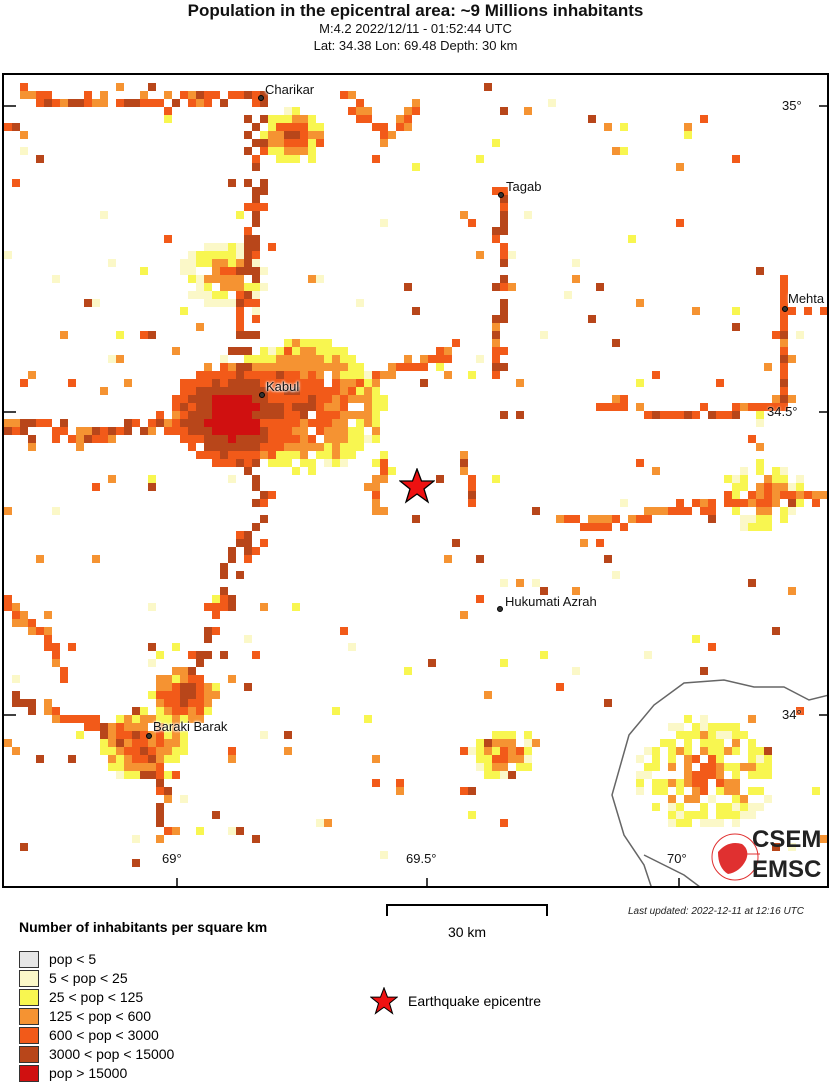  I want to click on legend-item: 3000 < pop < 15000, so click(96, 1054).